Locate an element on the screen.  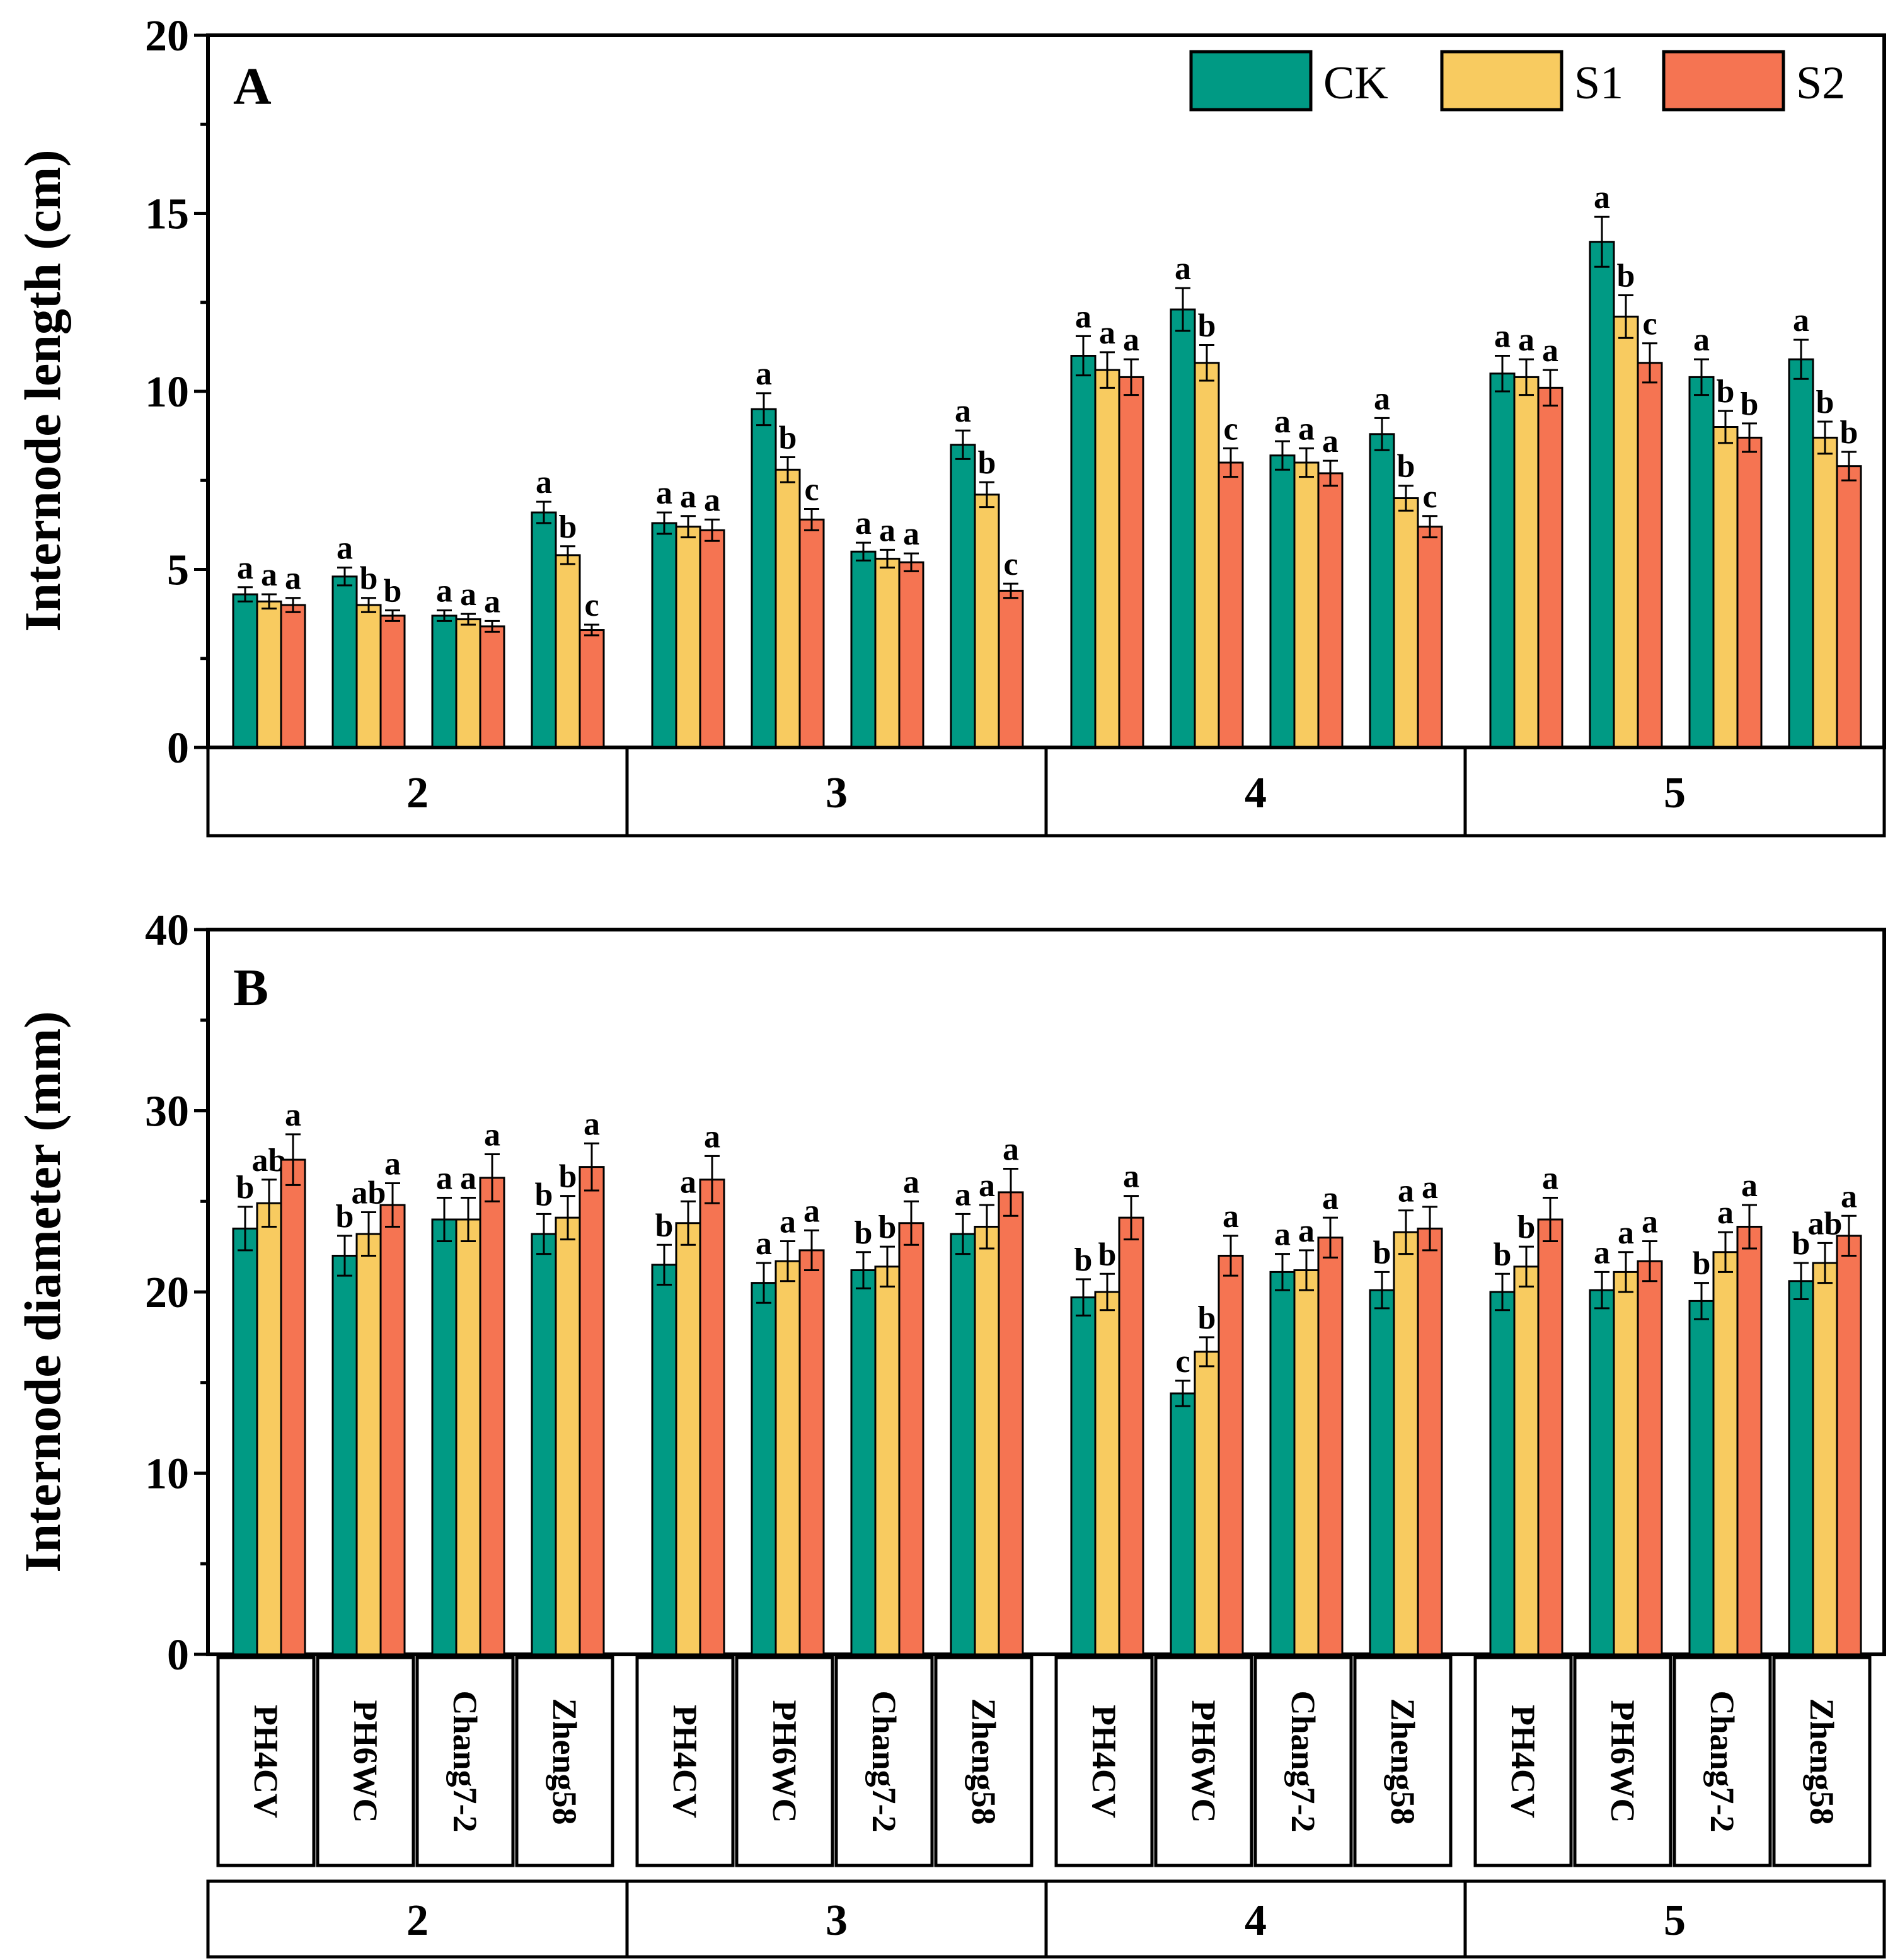
group-label: 4 is located at coordinates (1256, 793).